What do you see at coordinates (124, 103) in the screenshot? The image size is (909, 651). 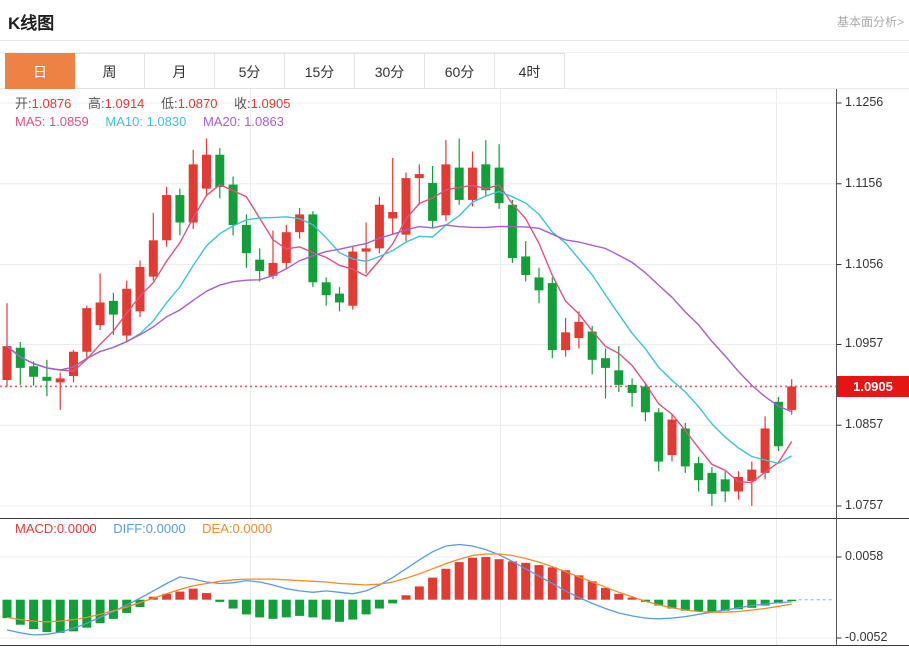 I see `high-value: 1.0914` at bounding box center [124, 103].